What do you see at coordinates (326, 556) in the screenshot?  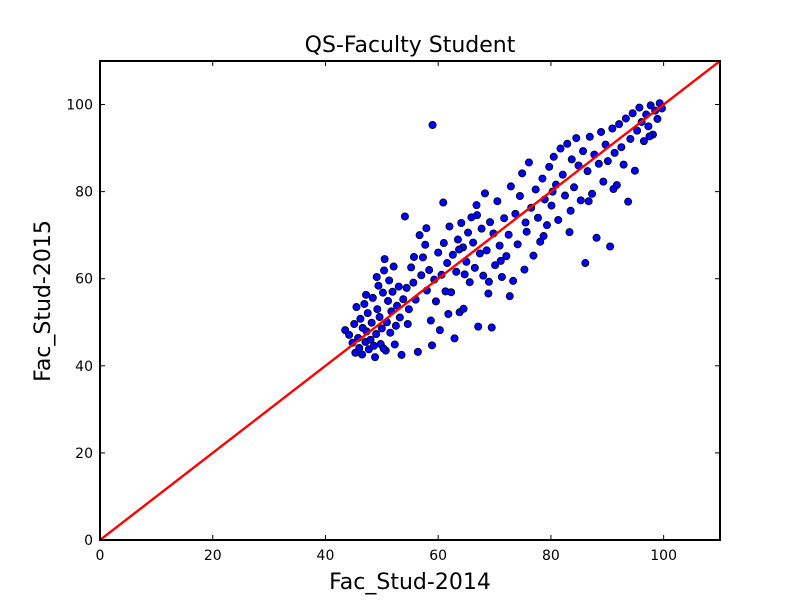 I see `x-tick-label: 40` at bounding box center [326, 556].